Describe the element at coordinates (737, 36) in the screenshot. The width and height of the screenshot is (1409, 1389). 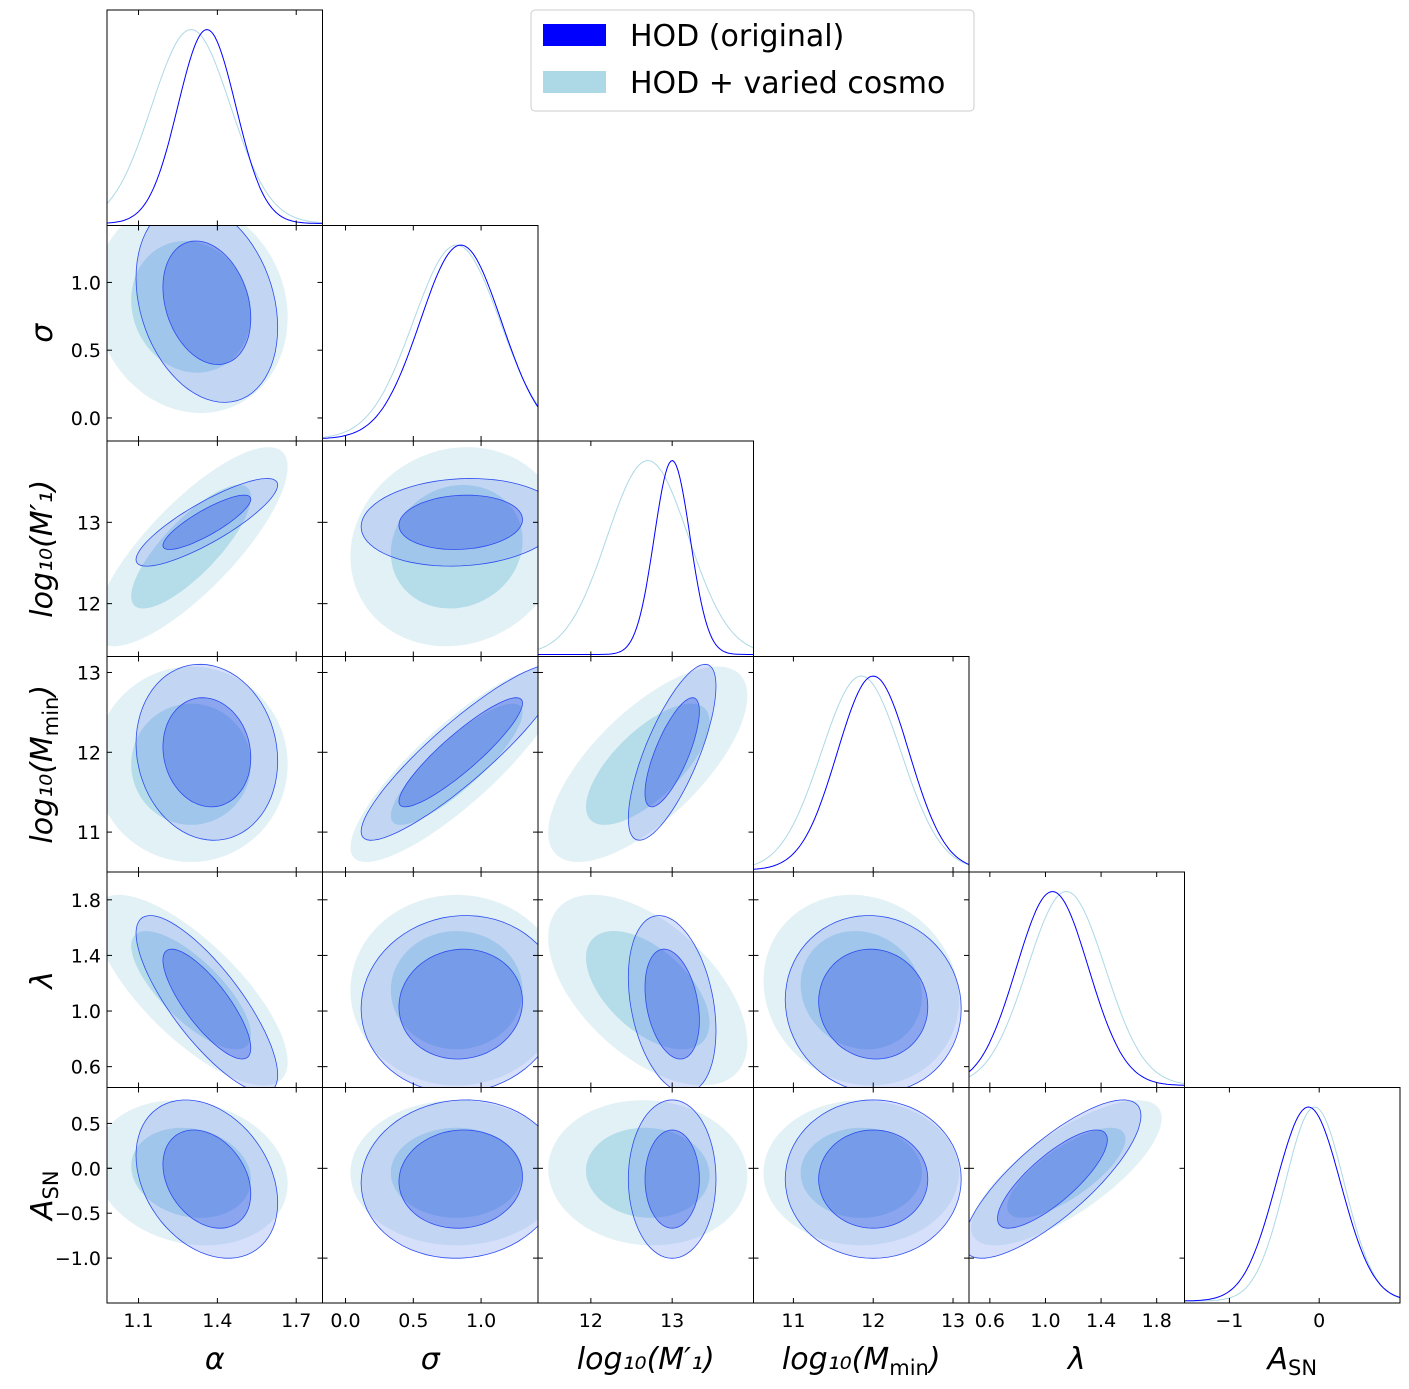
I see `legend-label-hod-original: HOD (original)` at that location.